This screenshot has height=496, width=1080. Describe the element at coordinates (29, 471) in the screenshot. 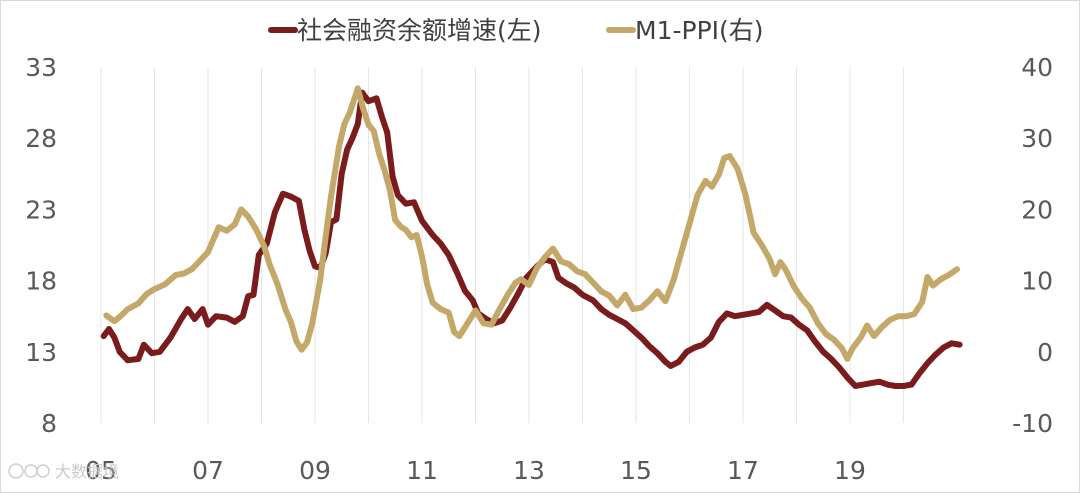

I see `weibo-logo-icon` at that location.